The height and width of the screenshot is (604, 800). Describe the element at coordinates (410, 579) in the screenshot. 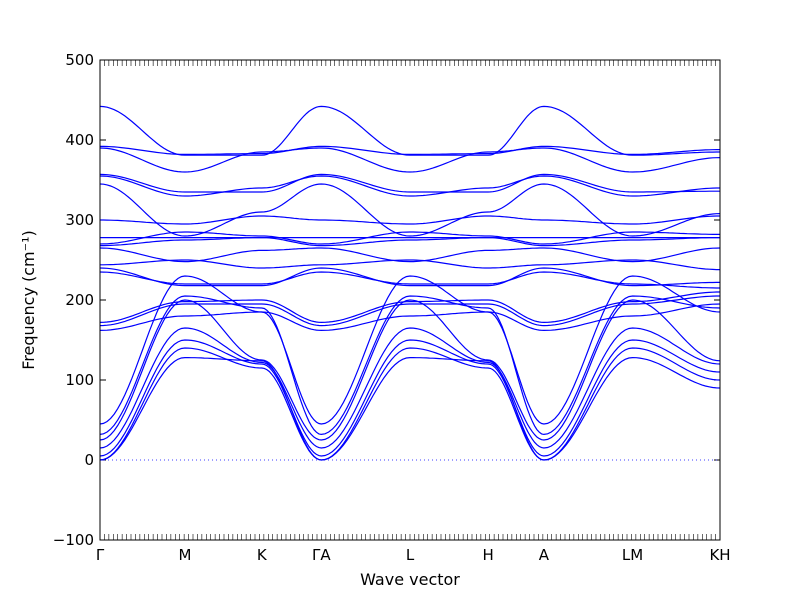

I see `x-axis-label: Wave vector` at that location.